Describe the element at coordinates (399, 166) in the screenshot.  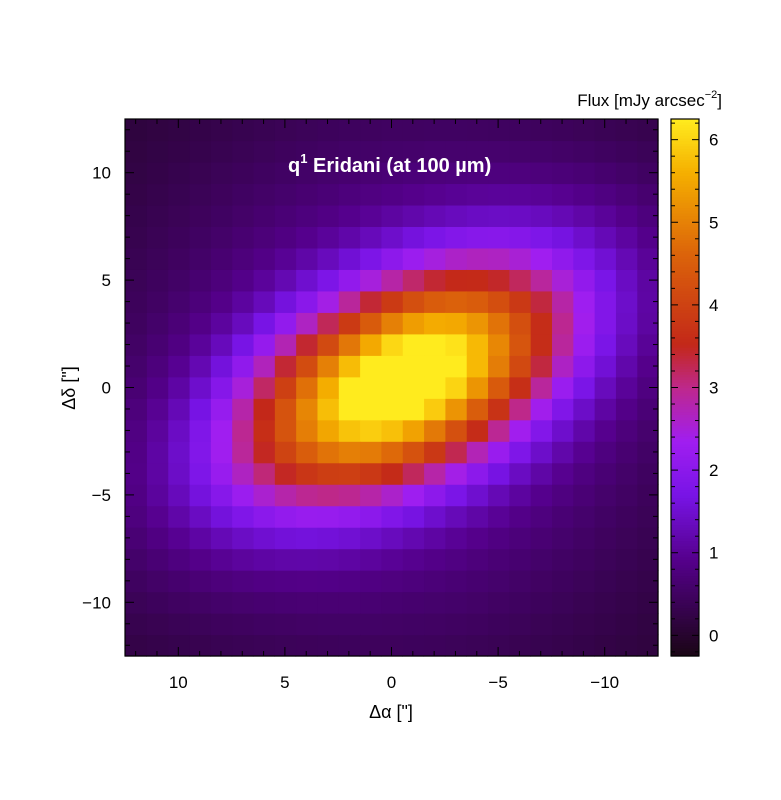
I see `title-rest: Eridani (at 100 µm)` at that location.